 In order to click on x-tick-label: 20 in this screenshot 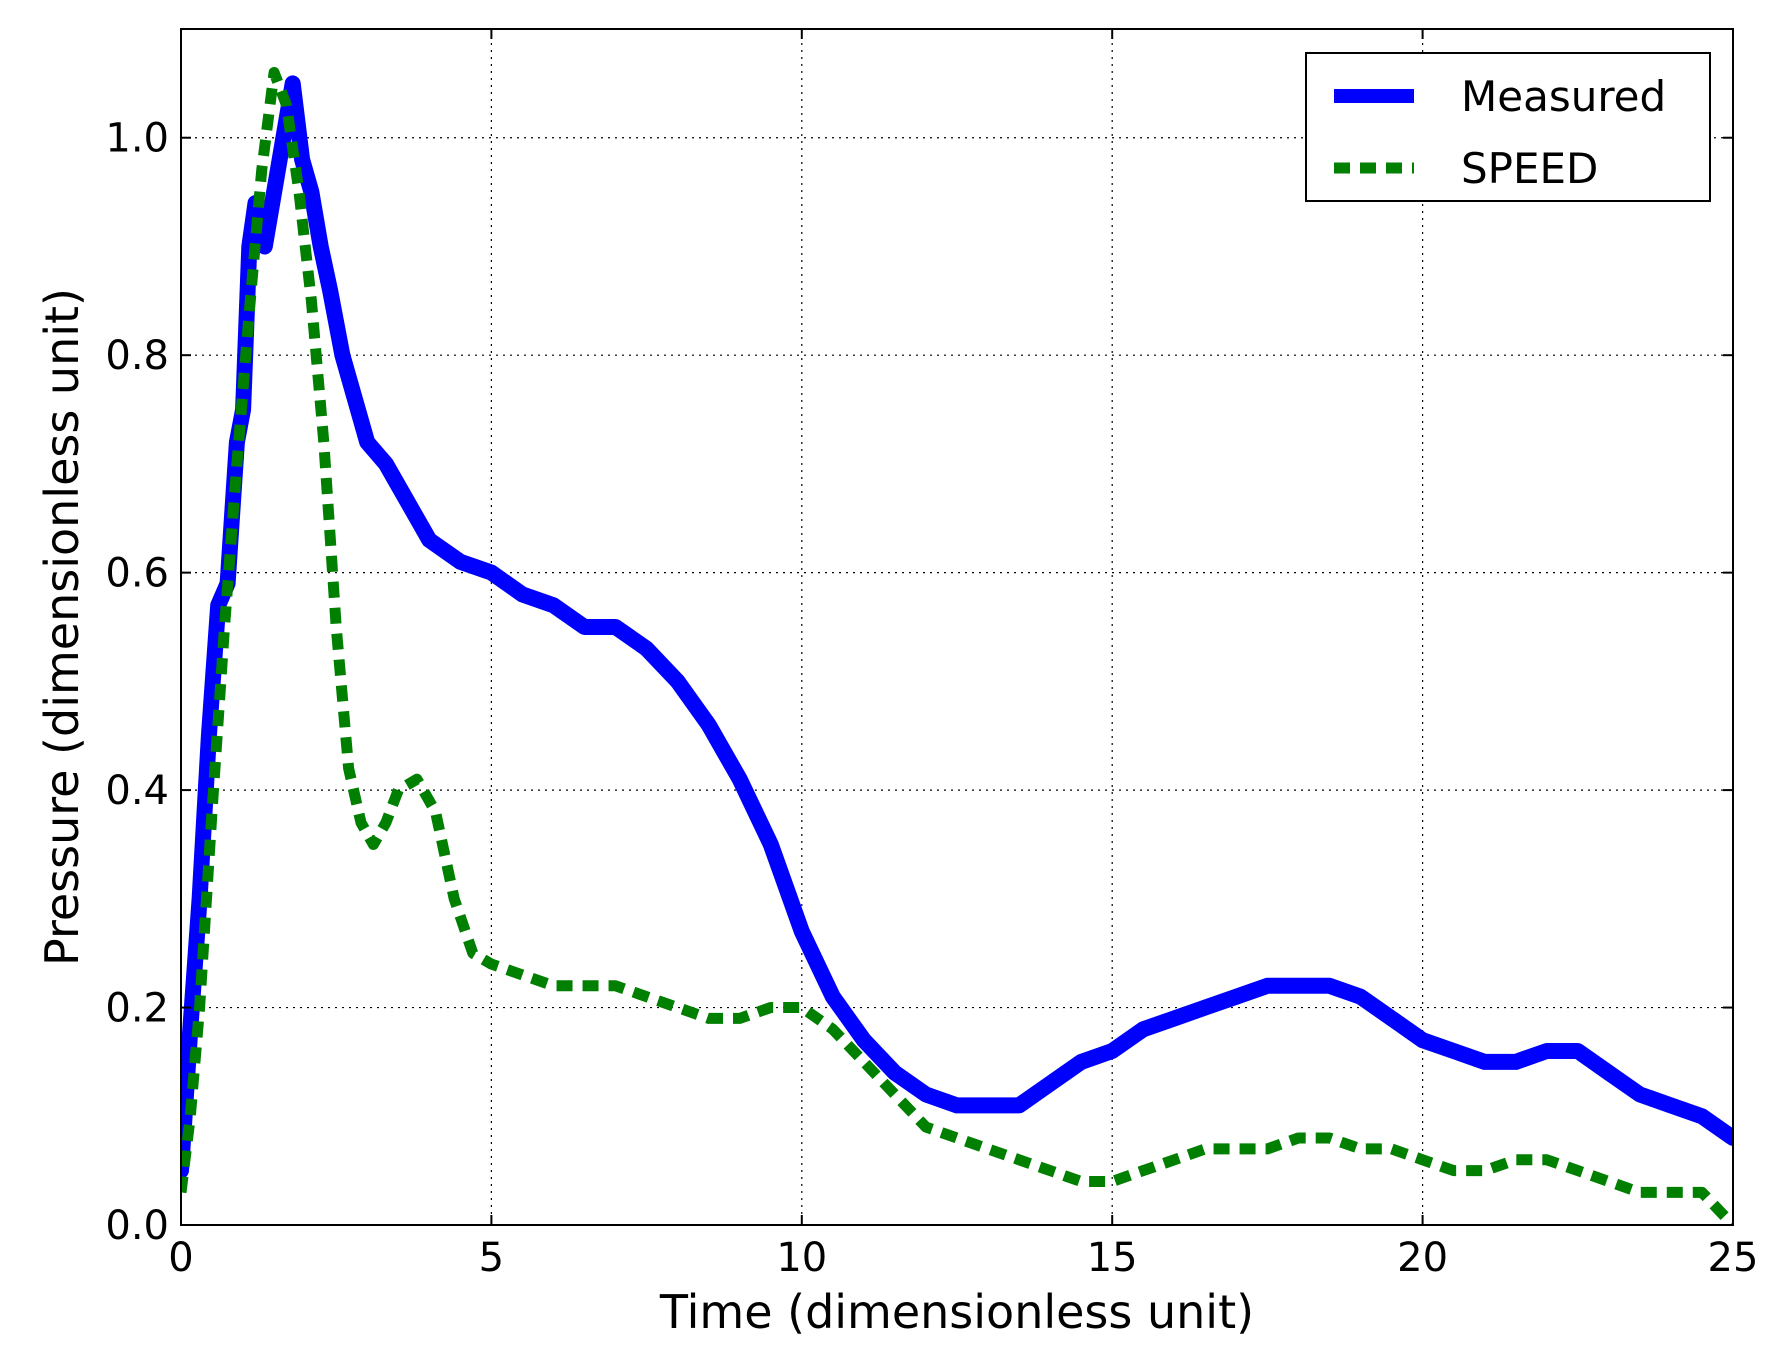, I will do `click(1422, 1258)`.